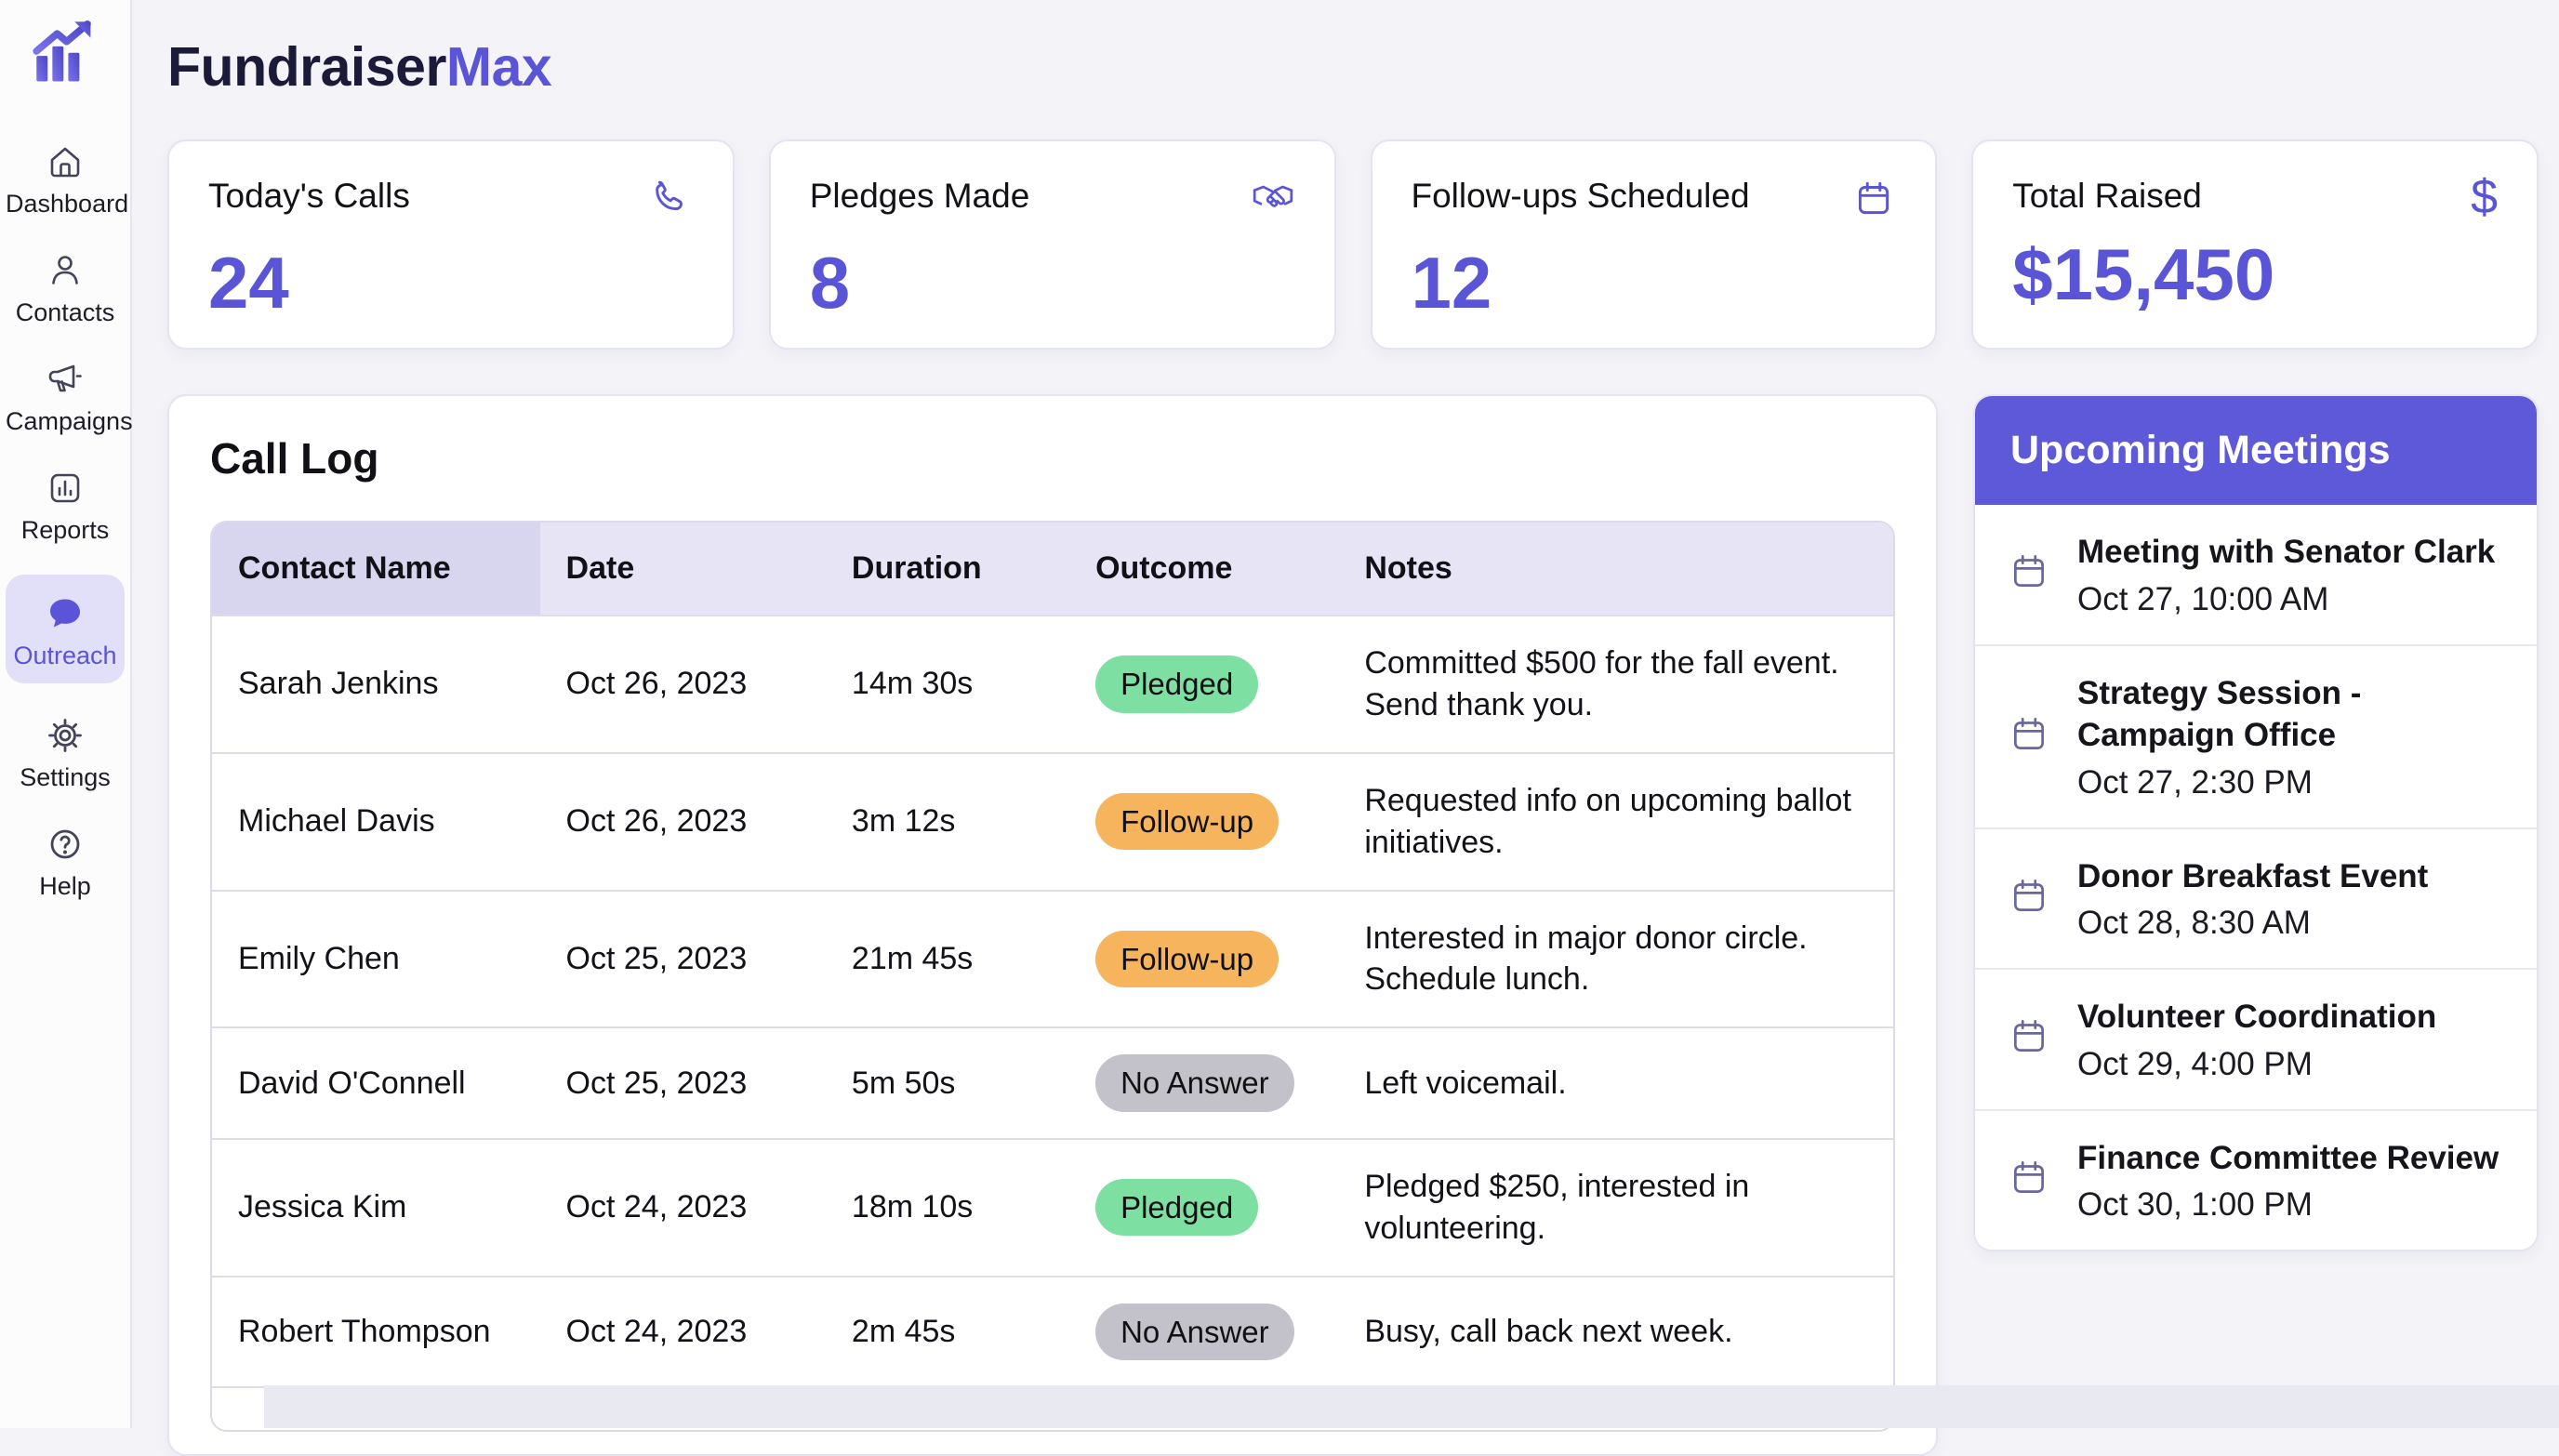 Image resolution: width=2559 pixels, height=1456 pixels. What do you see at coordinates (65, 379) in the screenshot?
I see `megaphone-icon` at bounding box center [65, 379].